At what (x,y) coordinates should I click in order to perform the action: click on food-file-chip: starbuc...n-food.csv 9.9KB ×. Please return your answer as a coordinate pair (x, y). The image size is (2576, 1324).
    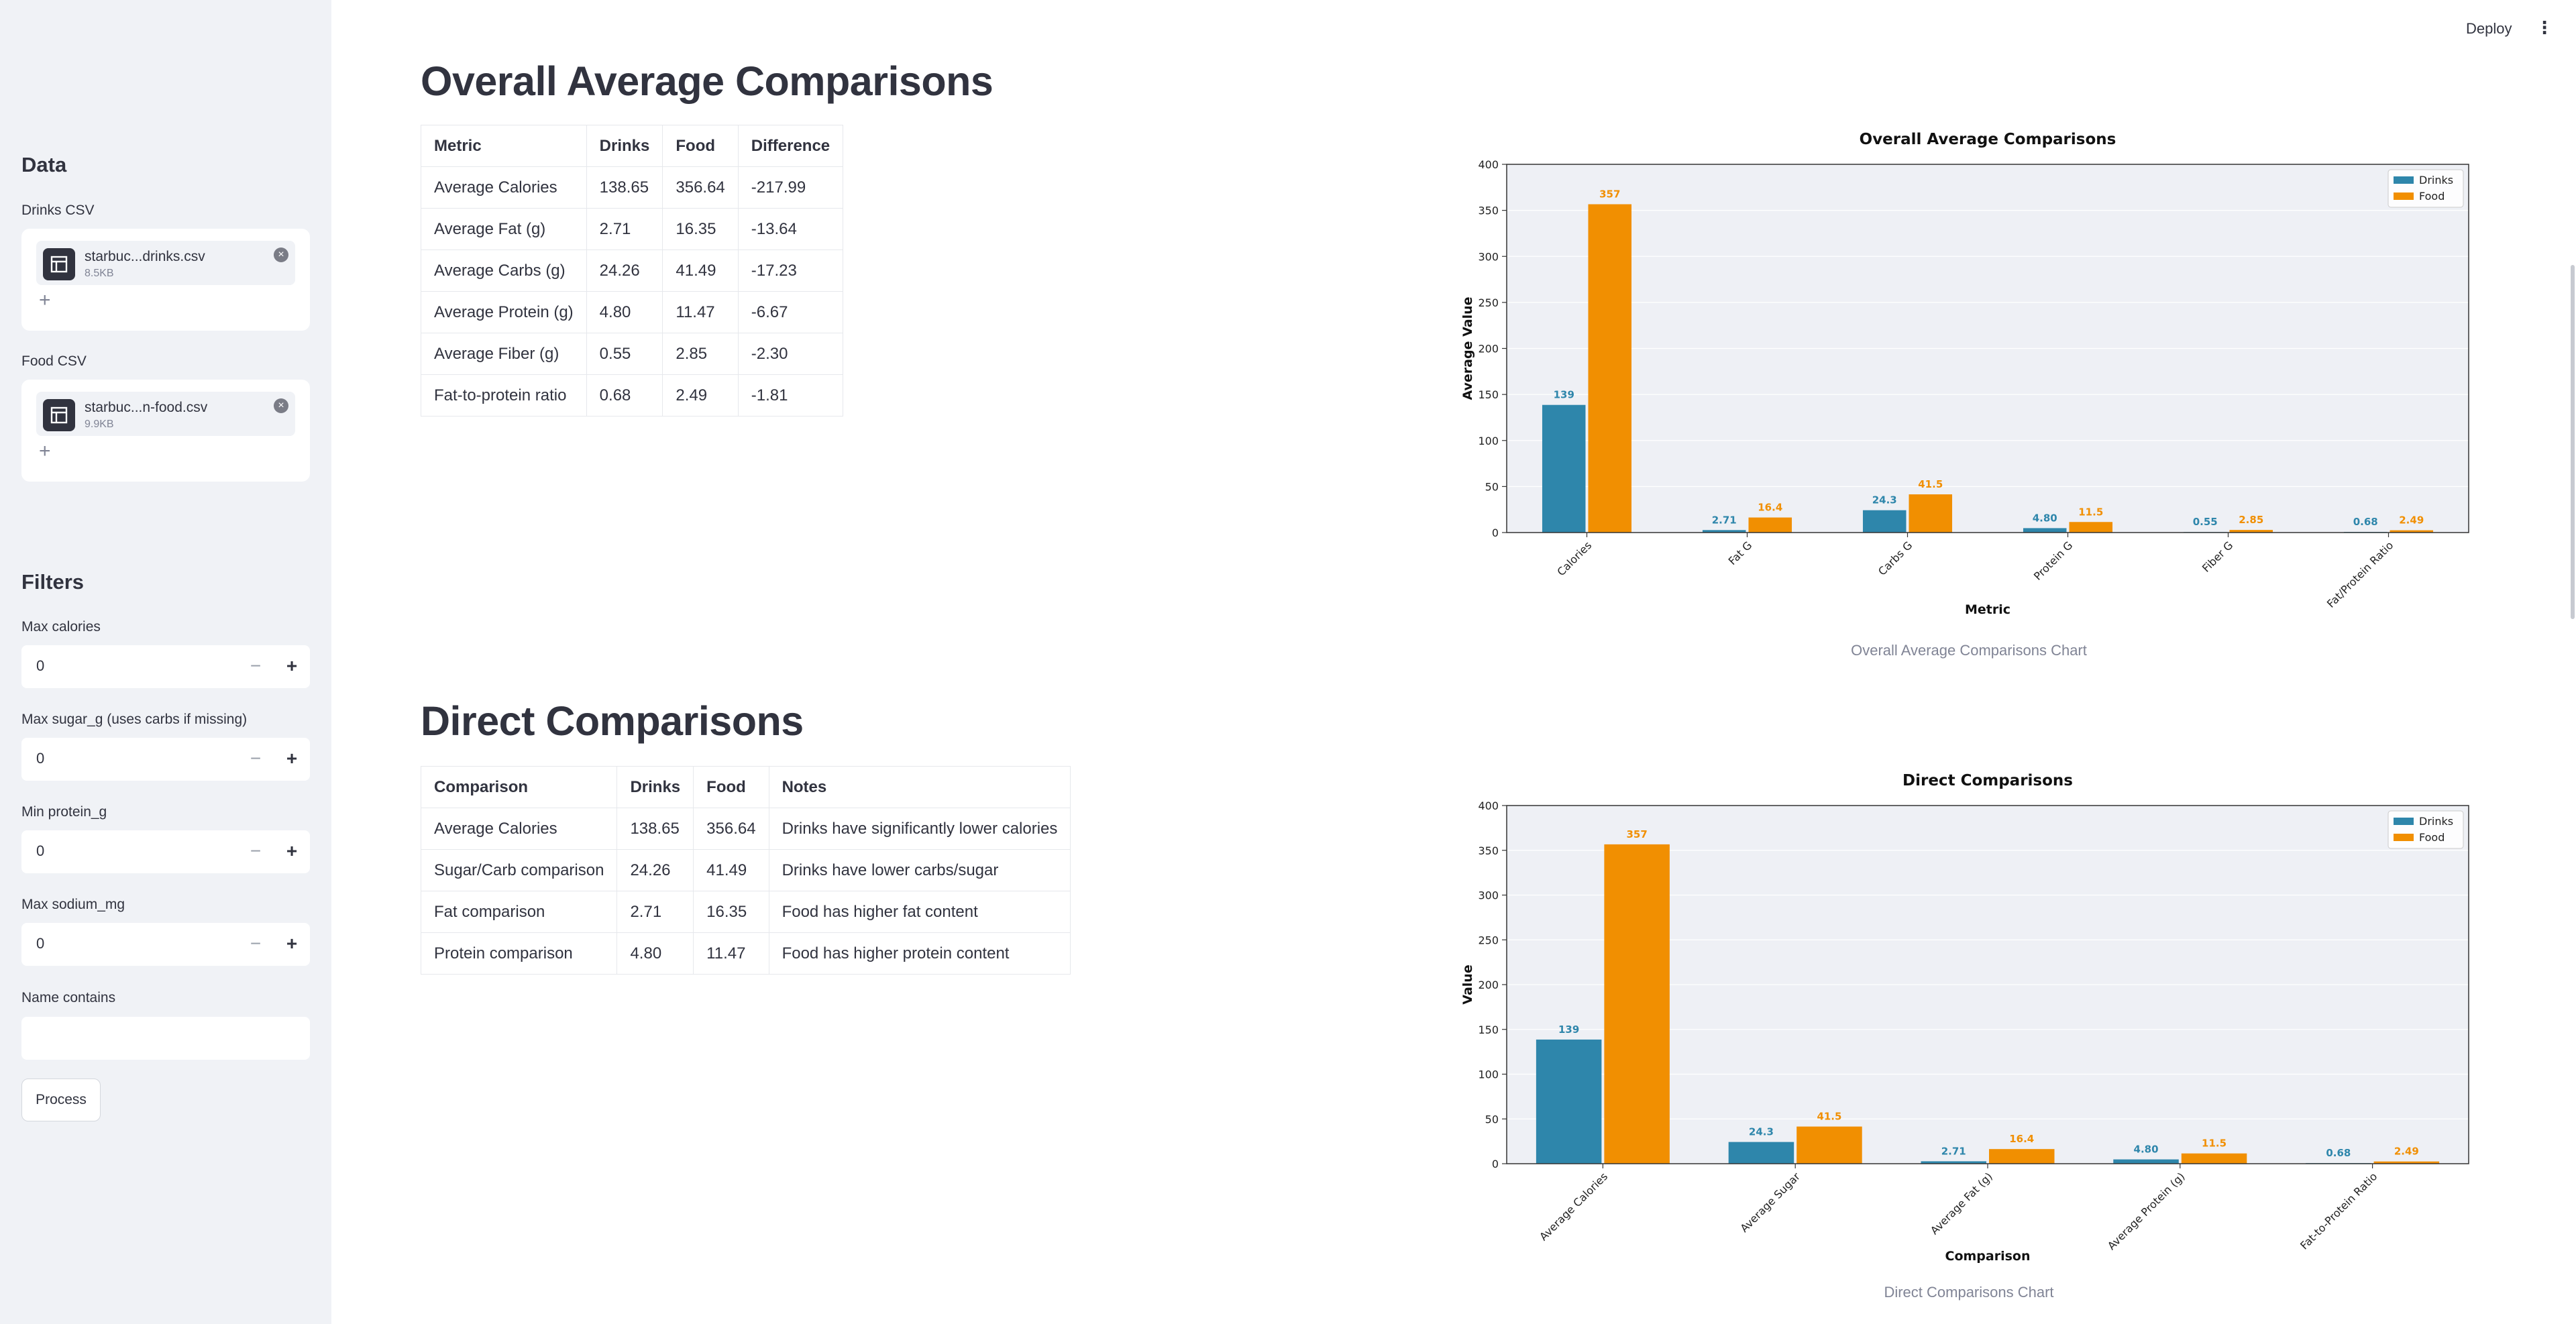
    Looking at the image, I should click on (165, 414).